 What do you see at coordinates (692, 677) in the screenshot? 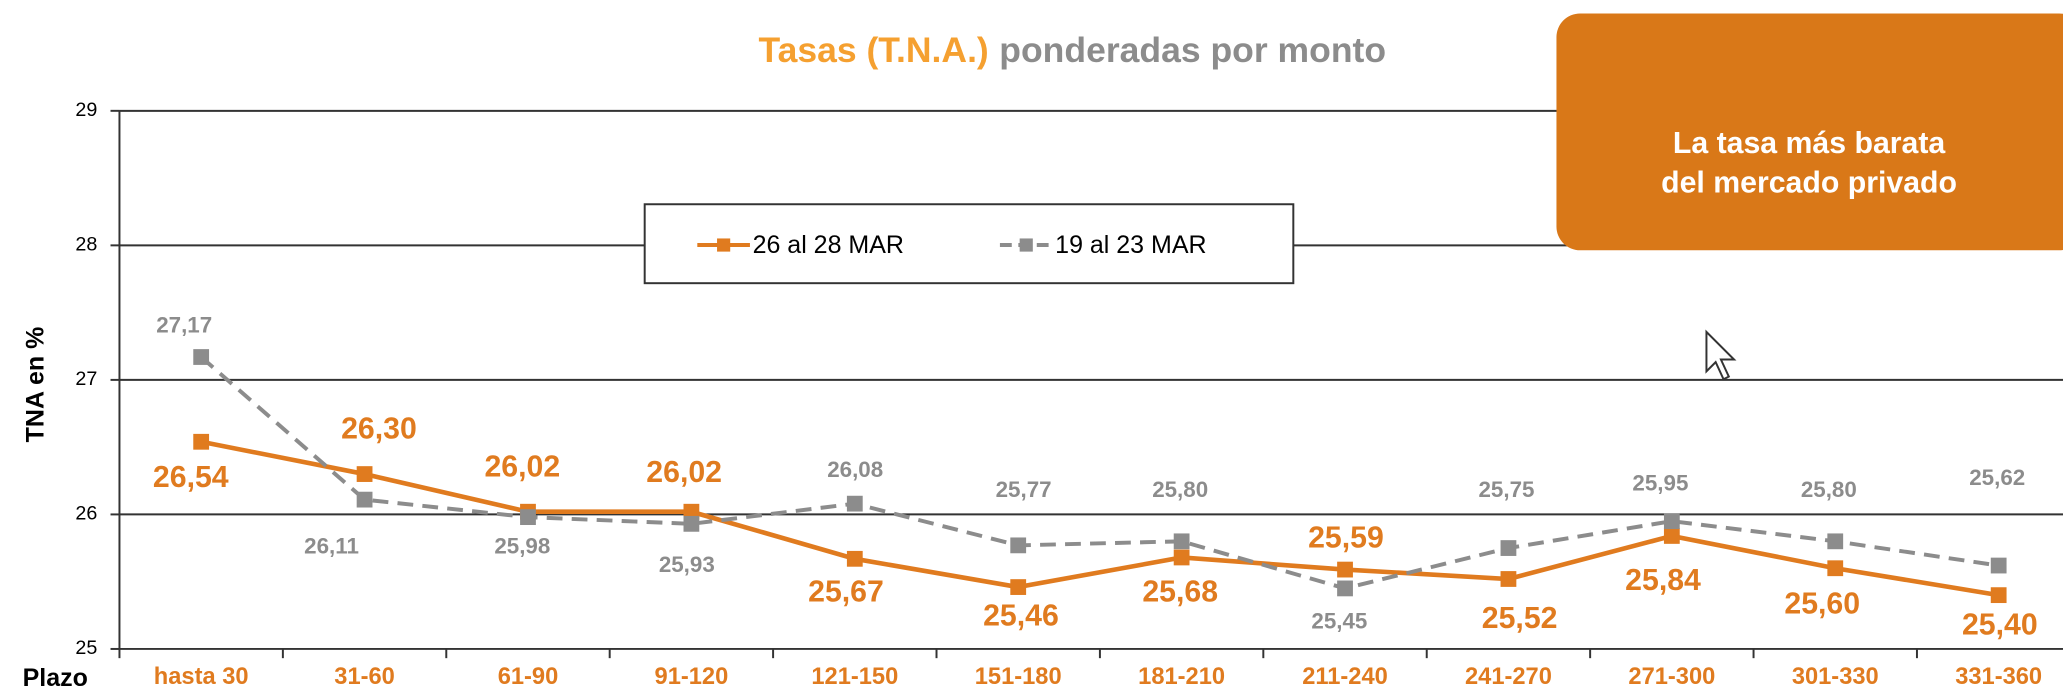
I see `x-tick-label: 91-120` at bounding box center [692, 677].